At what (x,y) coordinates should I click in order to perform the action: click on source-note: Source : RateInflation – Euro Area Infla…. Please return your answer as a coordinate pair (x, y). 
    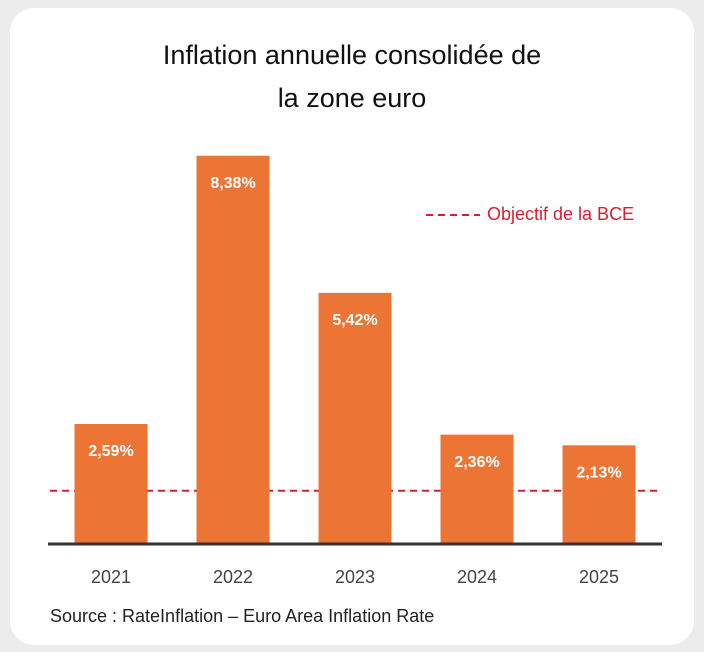
    Looking at the image, I should click on (242, 616).